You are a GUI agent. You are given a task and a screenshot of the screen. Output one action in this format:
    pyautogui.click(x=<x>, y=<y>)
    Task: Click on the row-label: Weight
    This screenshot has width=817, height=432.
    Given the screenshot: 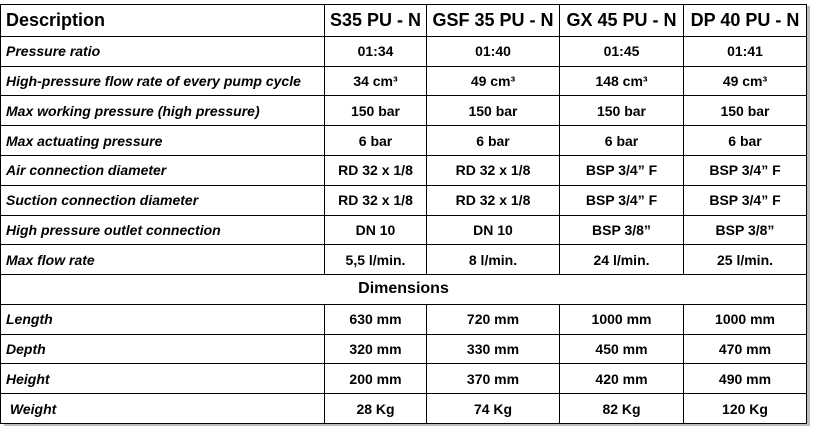 What is the action you would take?
    pyautogui.click(x=162, y=408)
    